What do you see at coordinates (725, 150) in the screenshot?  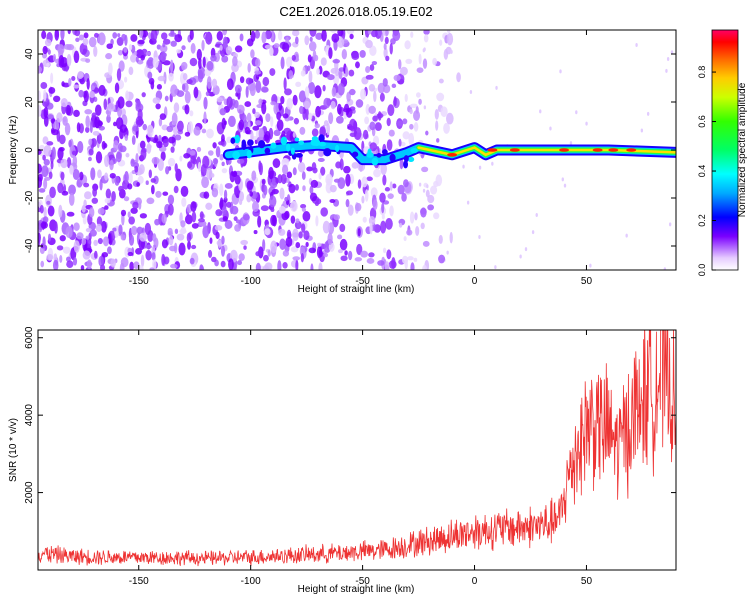 I see `colorbar-frame` at bounding box center [725, 150].